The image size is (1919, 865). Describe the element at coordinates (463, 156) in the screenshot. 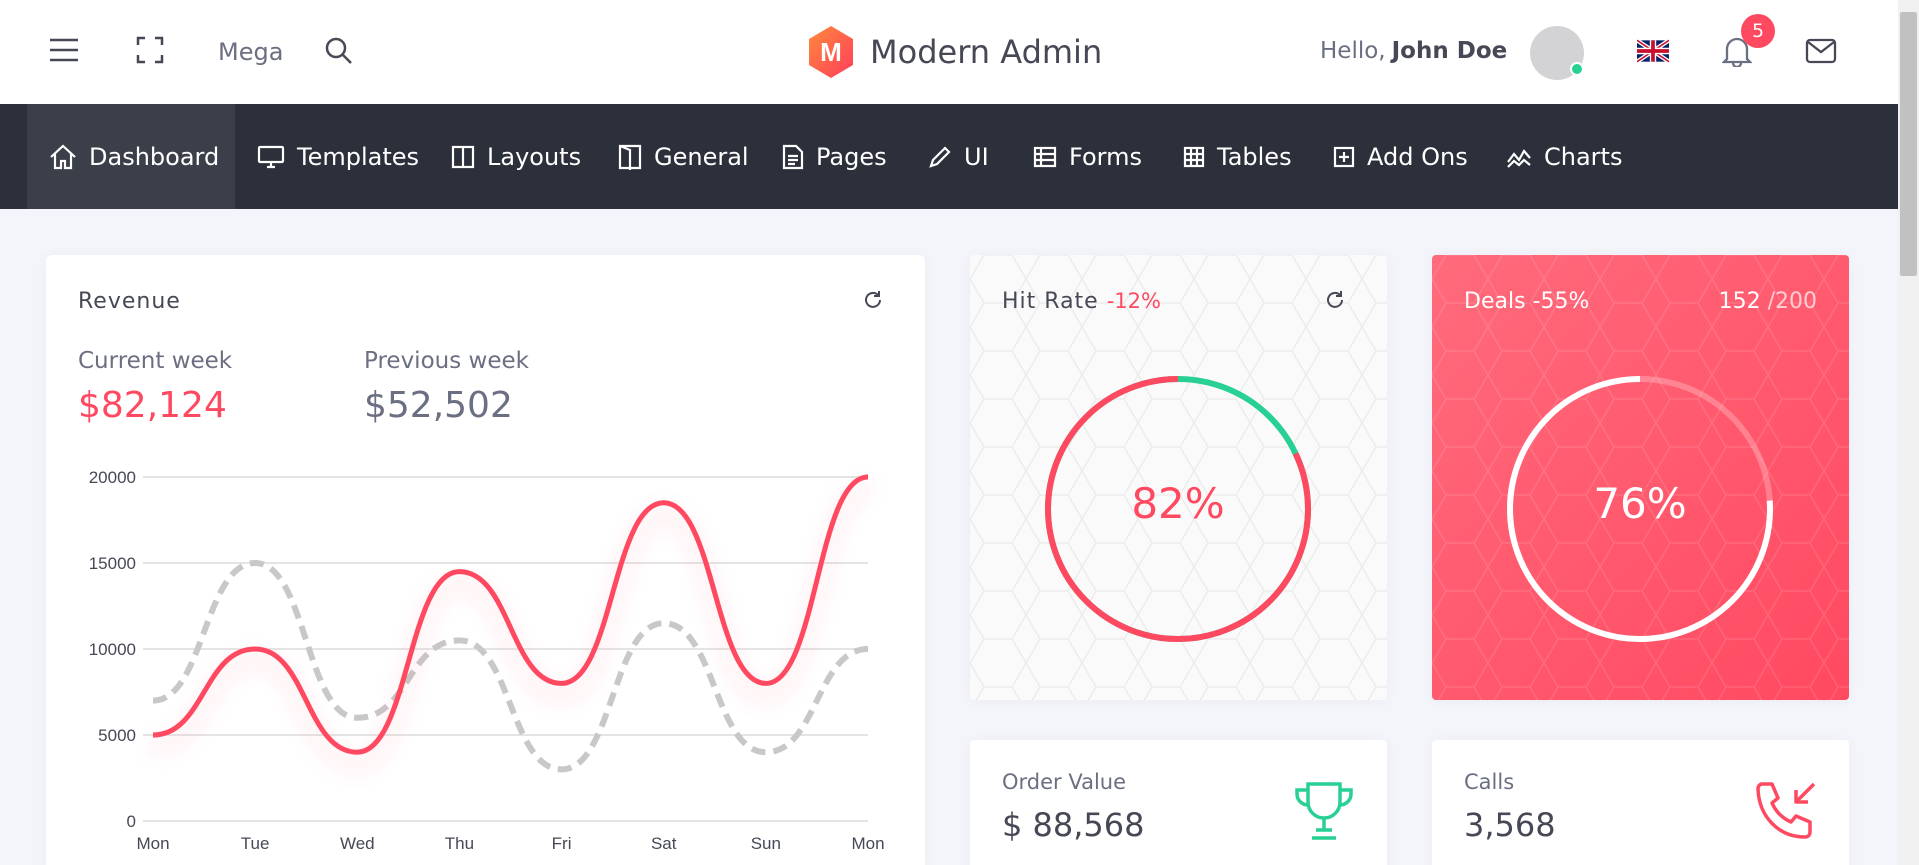

I see `layout-icon` at that location.